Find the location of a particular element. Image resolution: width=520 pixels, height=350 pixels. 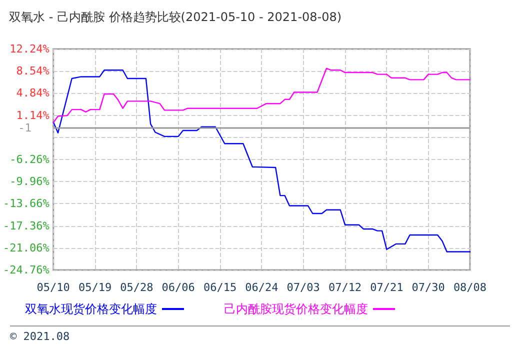

y-tick-label: 1.14% is located at coordinates (33, 115).